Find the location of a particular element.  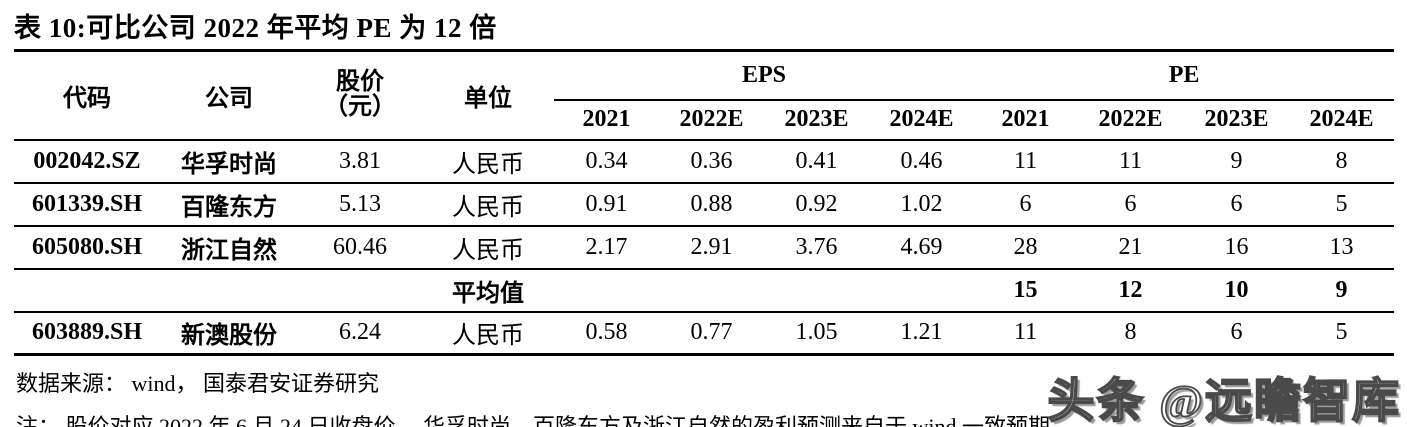

cell-avg-pe-2021: 15 is located at coordinates (1026, 290).